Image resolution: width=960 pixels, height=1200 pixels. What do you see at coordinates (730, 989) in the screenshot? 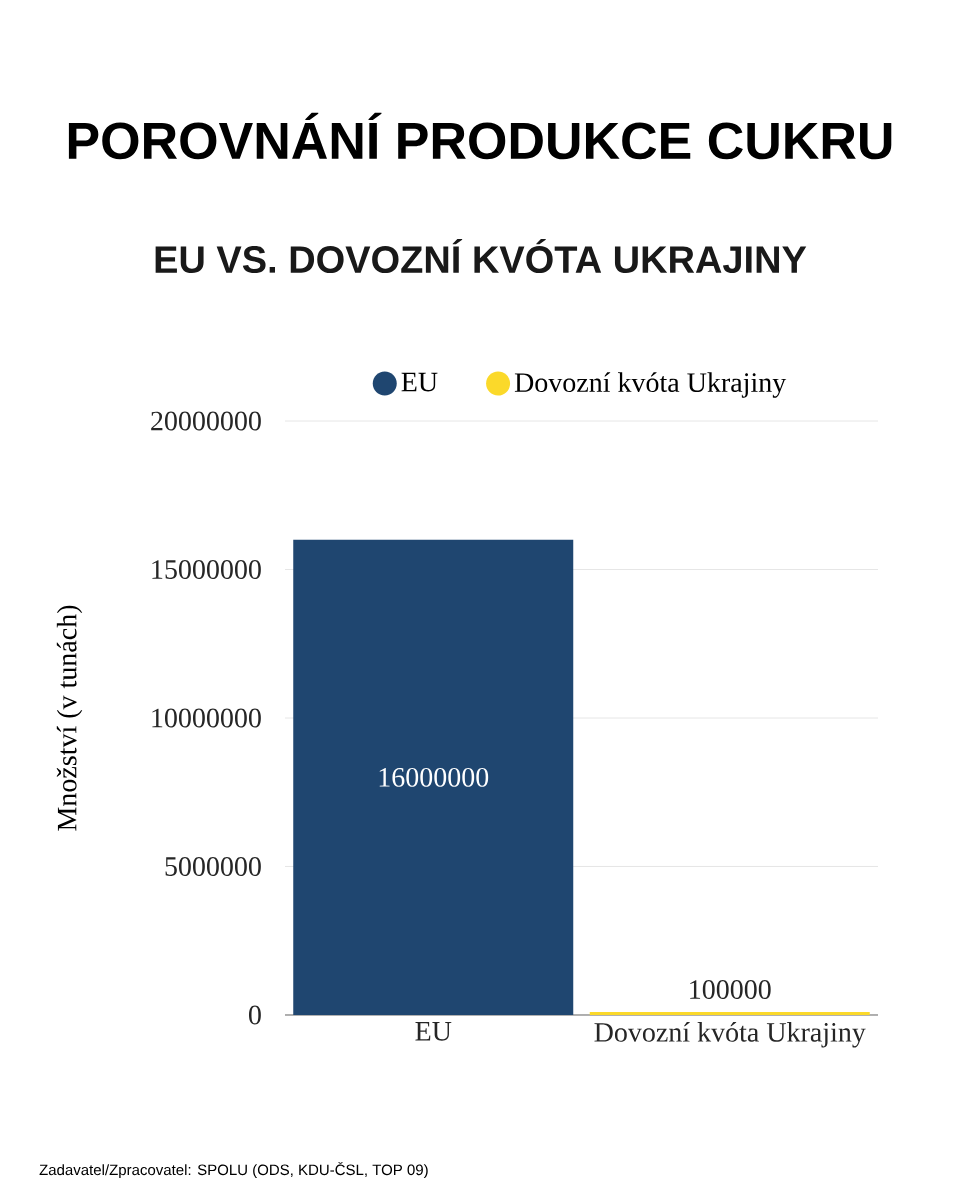
I see `data-label: 100000` at bounding box center [730, 989].